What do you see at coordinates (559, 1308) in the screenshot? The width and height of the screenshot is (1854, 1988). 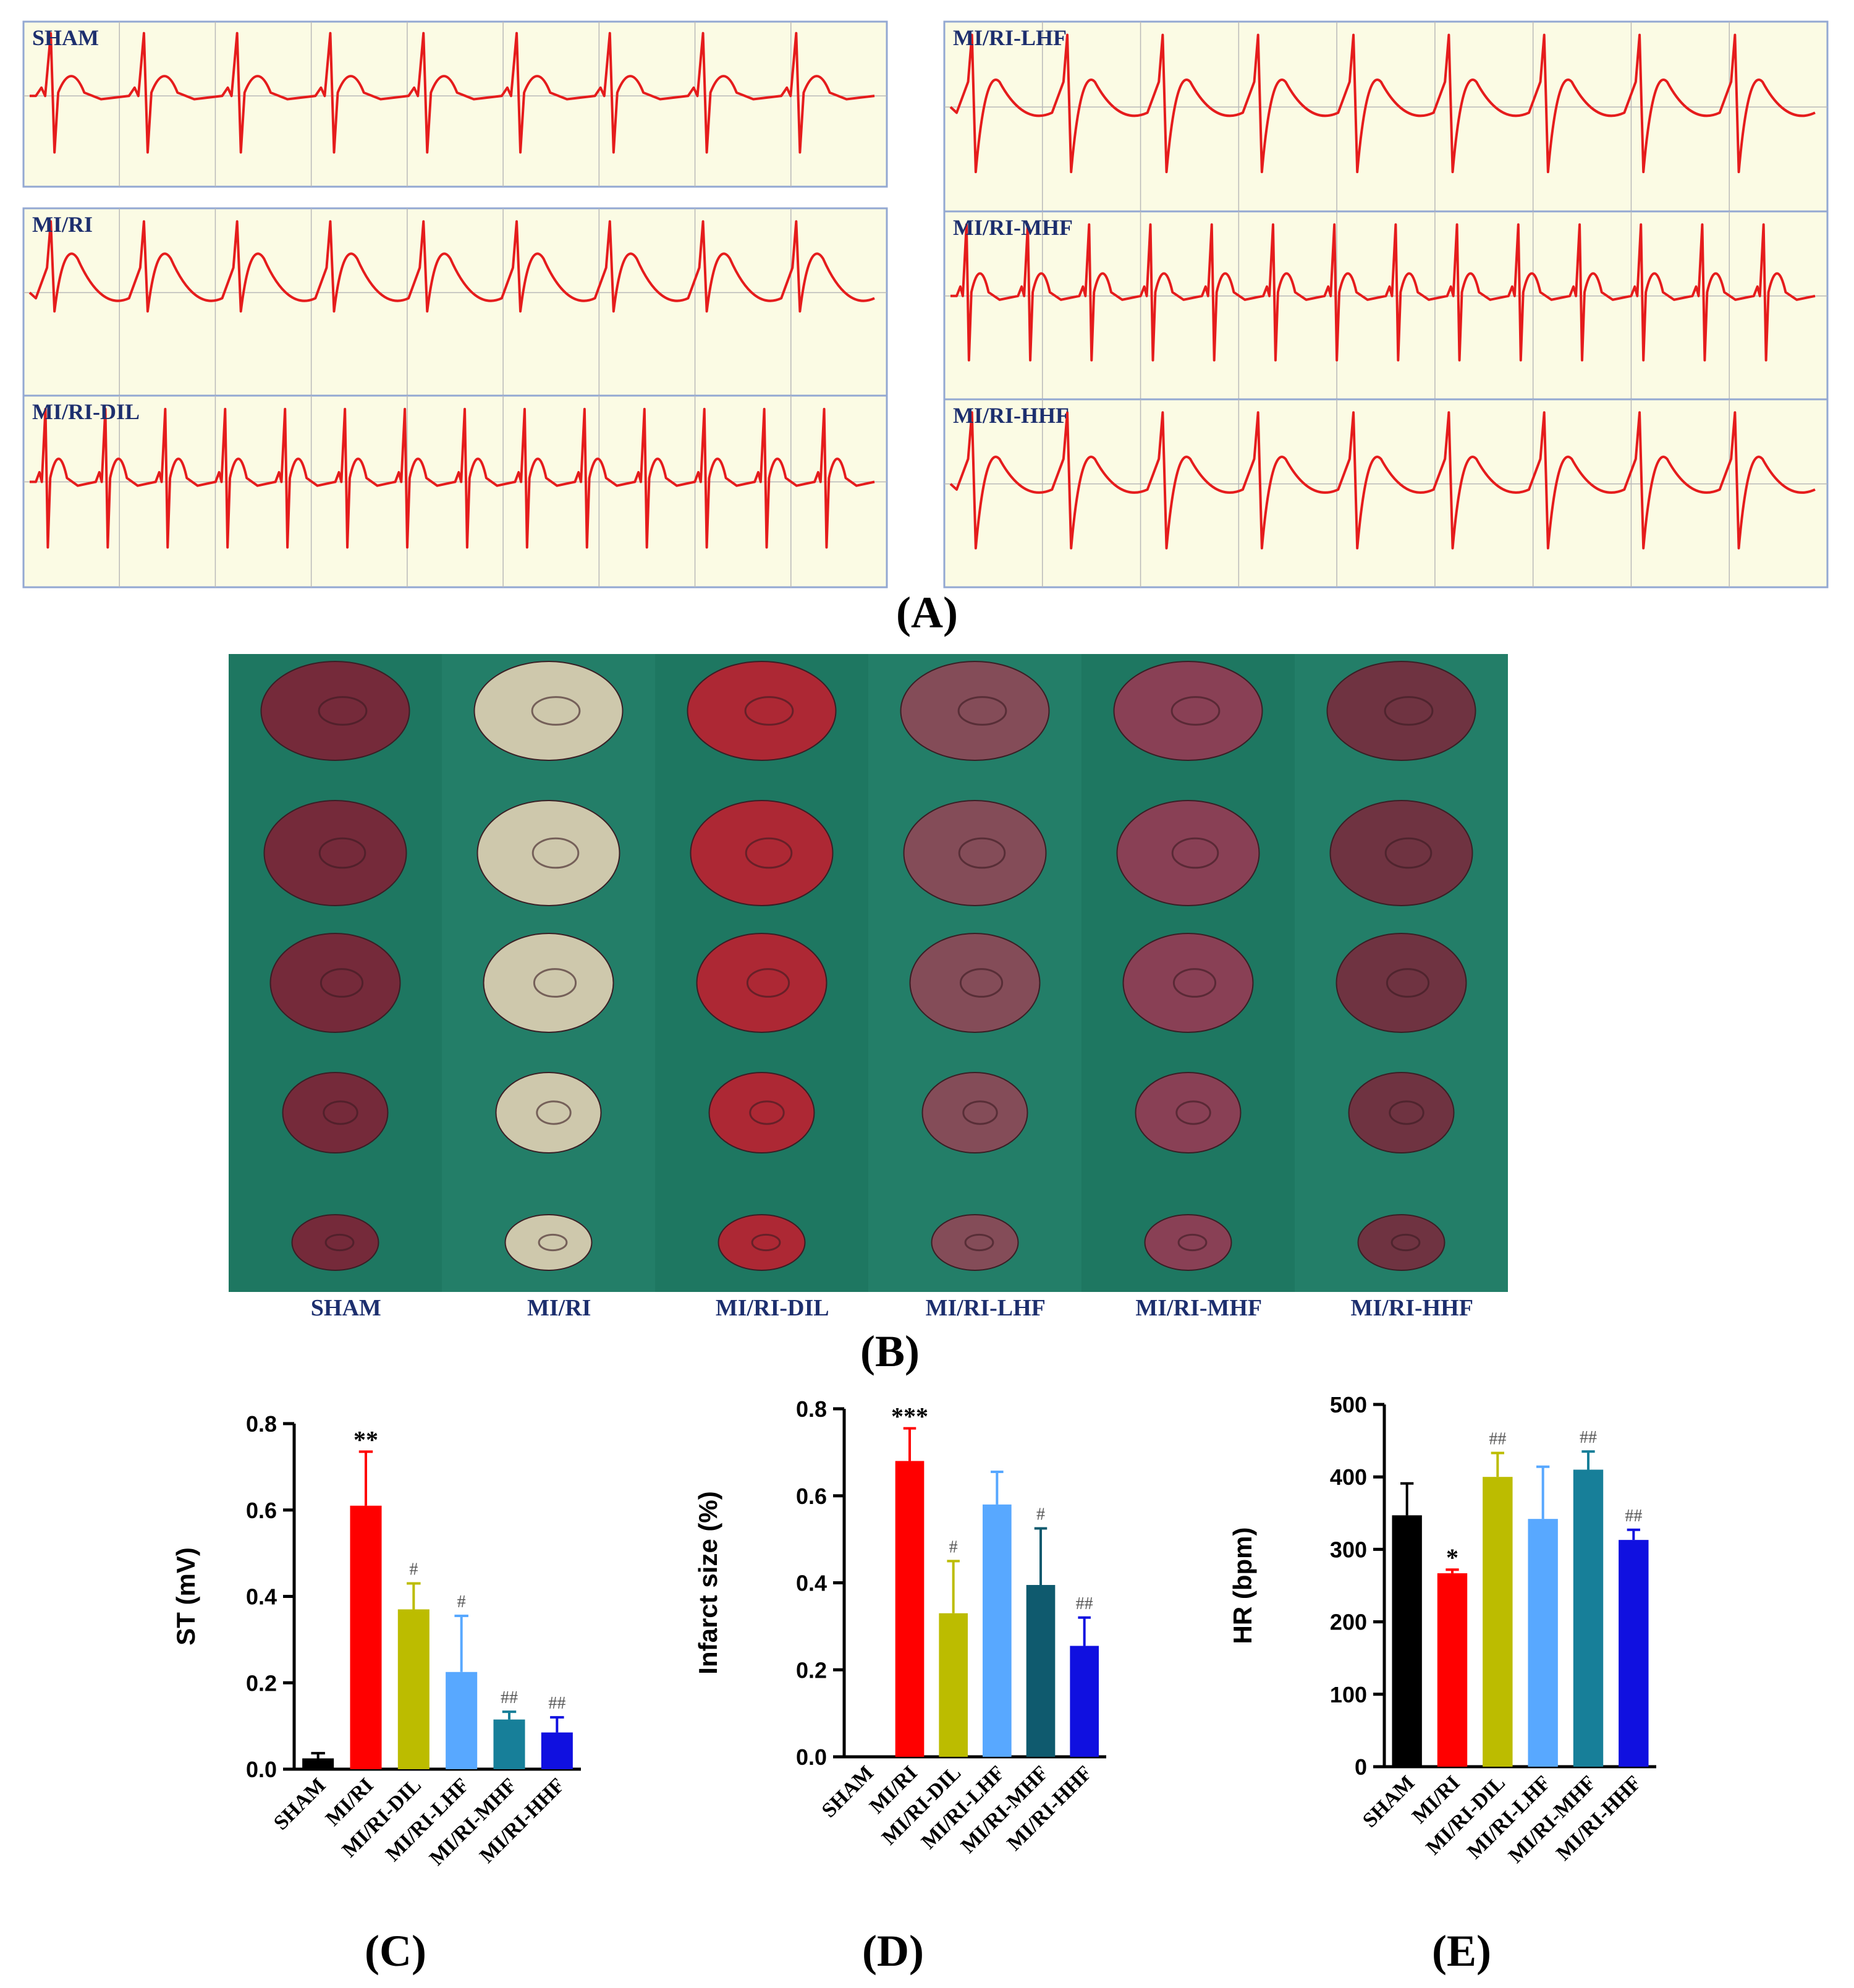 I see `heart-group-label: MI/RI` at bounding box center [559, 1308].